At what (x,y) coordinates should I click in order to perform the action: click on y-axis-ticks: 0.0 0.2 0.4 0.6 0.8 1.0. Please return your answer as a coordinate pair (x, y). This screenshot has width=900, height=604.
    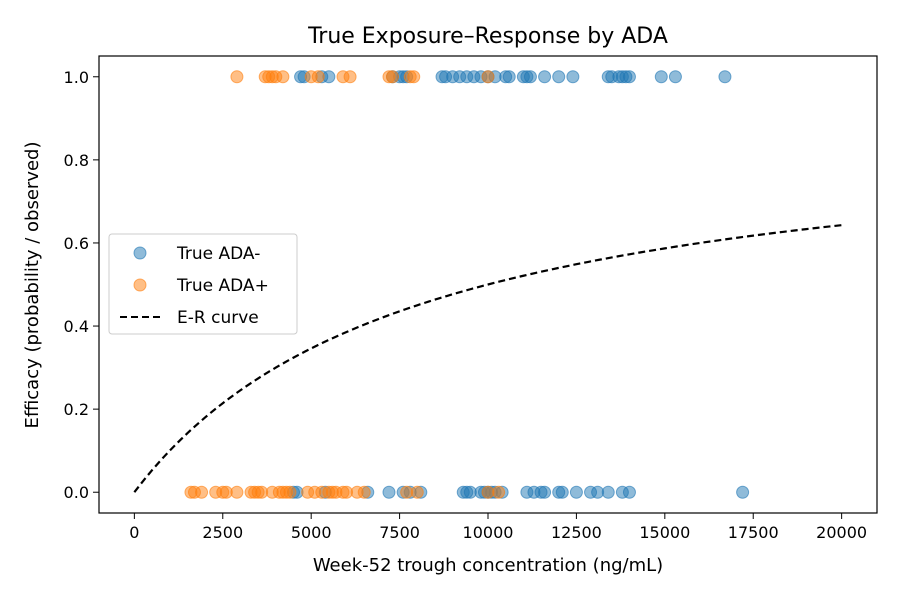
    Looking at the image, I should click on (81, 285).